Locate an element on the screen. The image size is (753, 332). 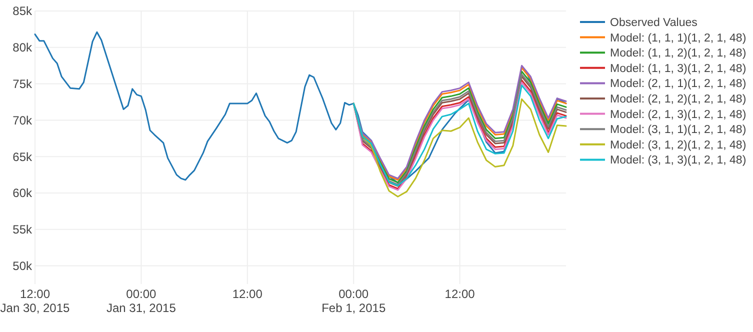
legend-label: Model: (3, 1, 3)(1, 2, 1, 48) is located at coordinates (678, 160).